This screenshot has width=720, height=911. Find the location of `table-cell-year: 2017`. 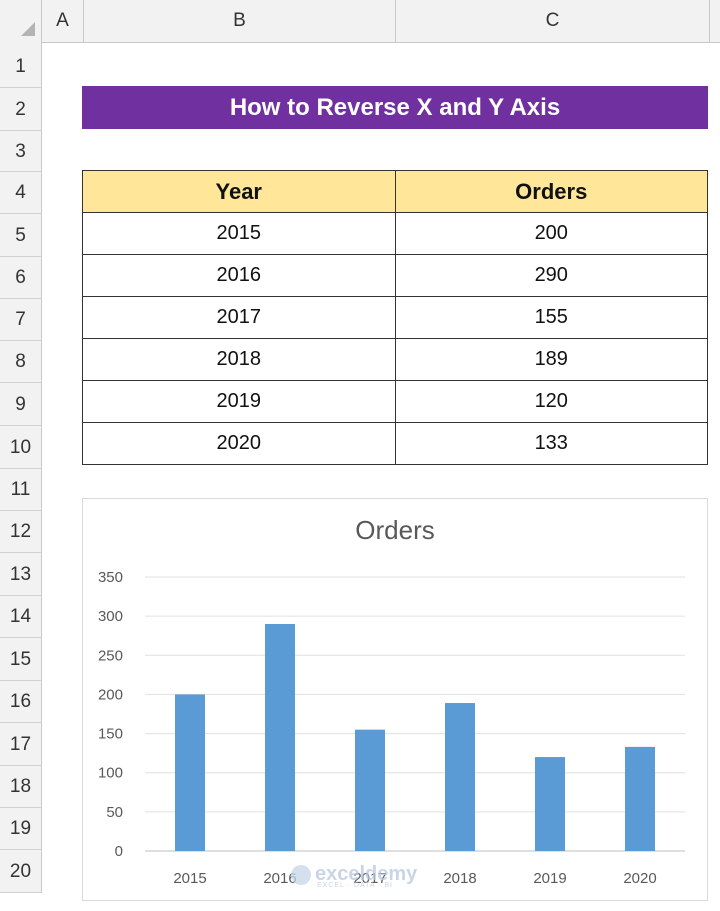

table-cell-year: 2017 is located at coordinates (239, 317).